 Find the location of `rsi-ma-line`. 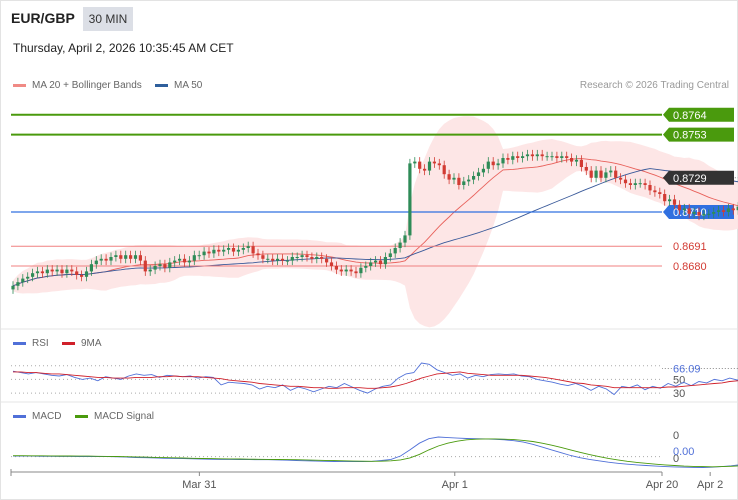

rsi-ma-line is located at coordinates (375, 380).